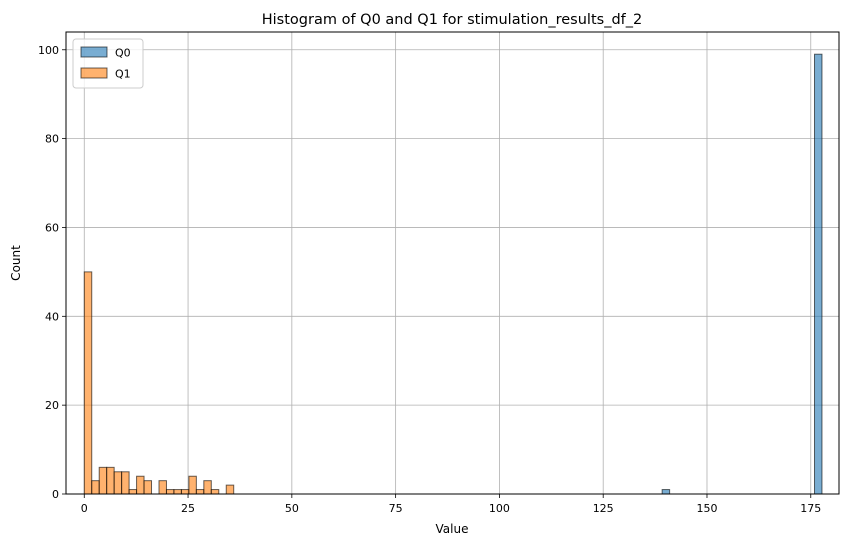 The width and height of the screenshot is (850, 547). Describe the element at coordinates (188, 508) in the screenshot. I see `x-tick-label: 25` at that location.